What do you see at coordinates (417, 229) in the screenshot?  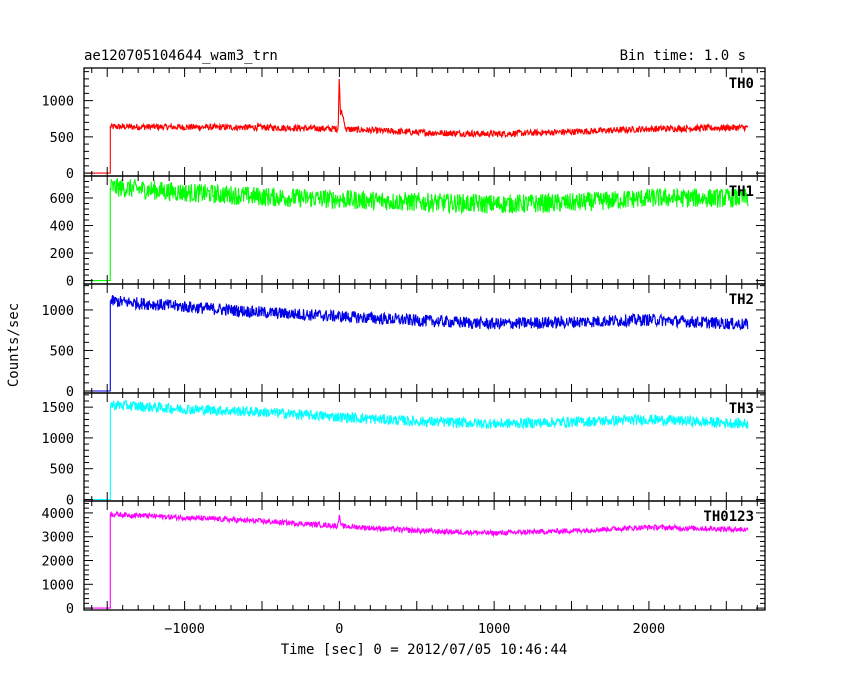 I see `series-line-th1` at bounding box center [417, 229].